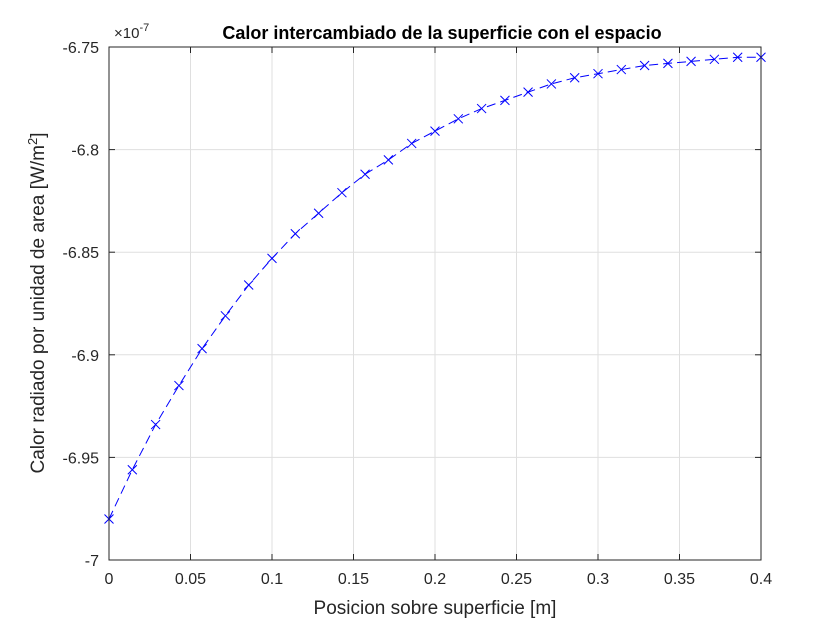 Image resolution: width=840 pixels, height=630 pixels. What do you see at coordinates (81, 253) in the screenshot?
I see `y-tick-label: -6.85` at bounding box center [81, 253].